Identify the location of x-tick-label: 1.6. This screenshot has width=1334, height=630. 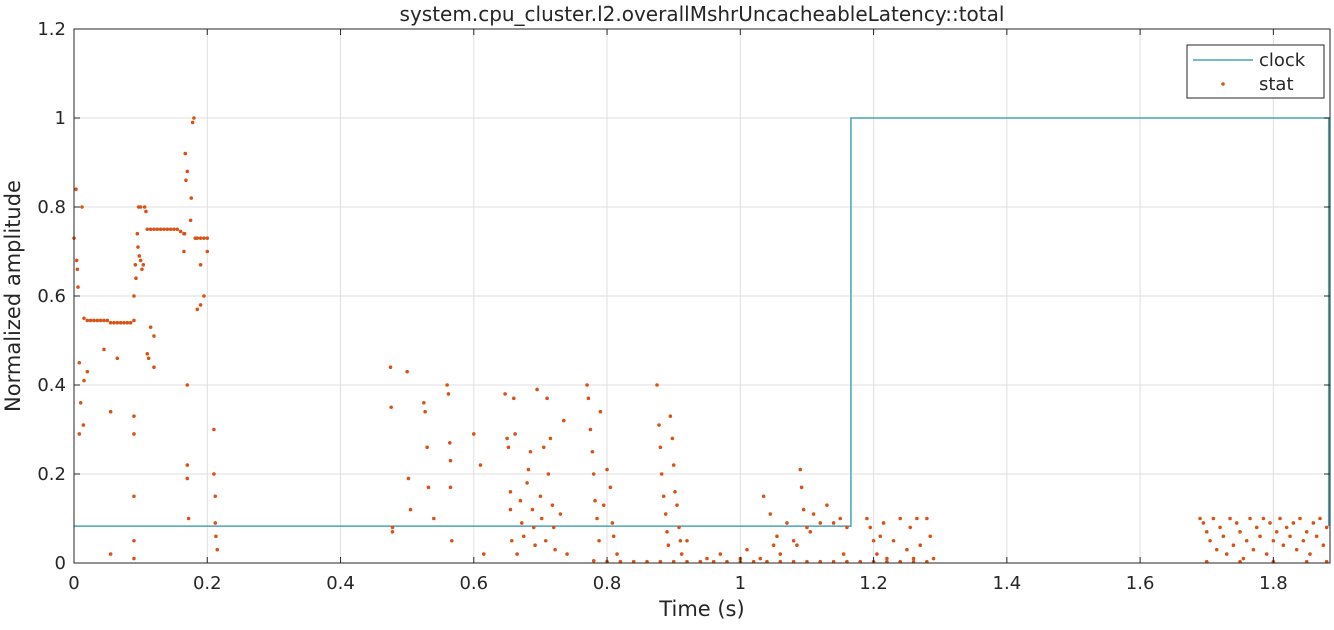
(1140, 583).